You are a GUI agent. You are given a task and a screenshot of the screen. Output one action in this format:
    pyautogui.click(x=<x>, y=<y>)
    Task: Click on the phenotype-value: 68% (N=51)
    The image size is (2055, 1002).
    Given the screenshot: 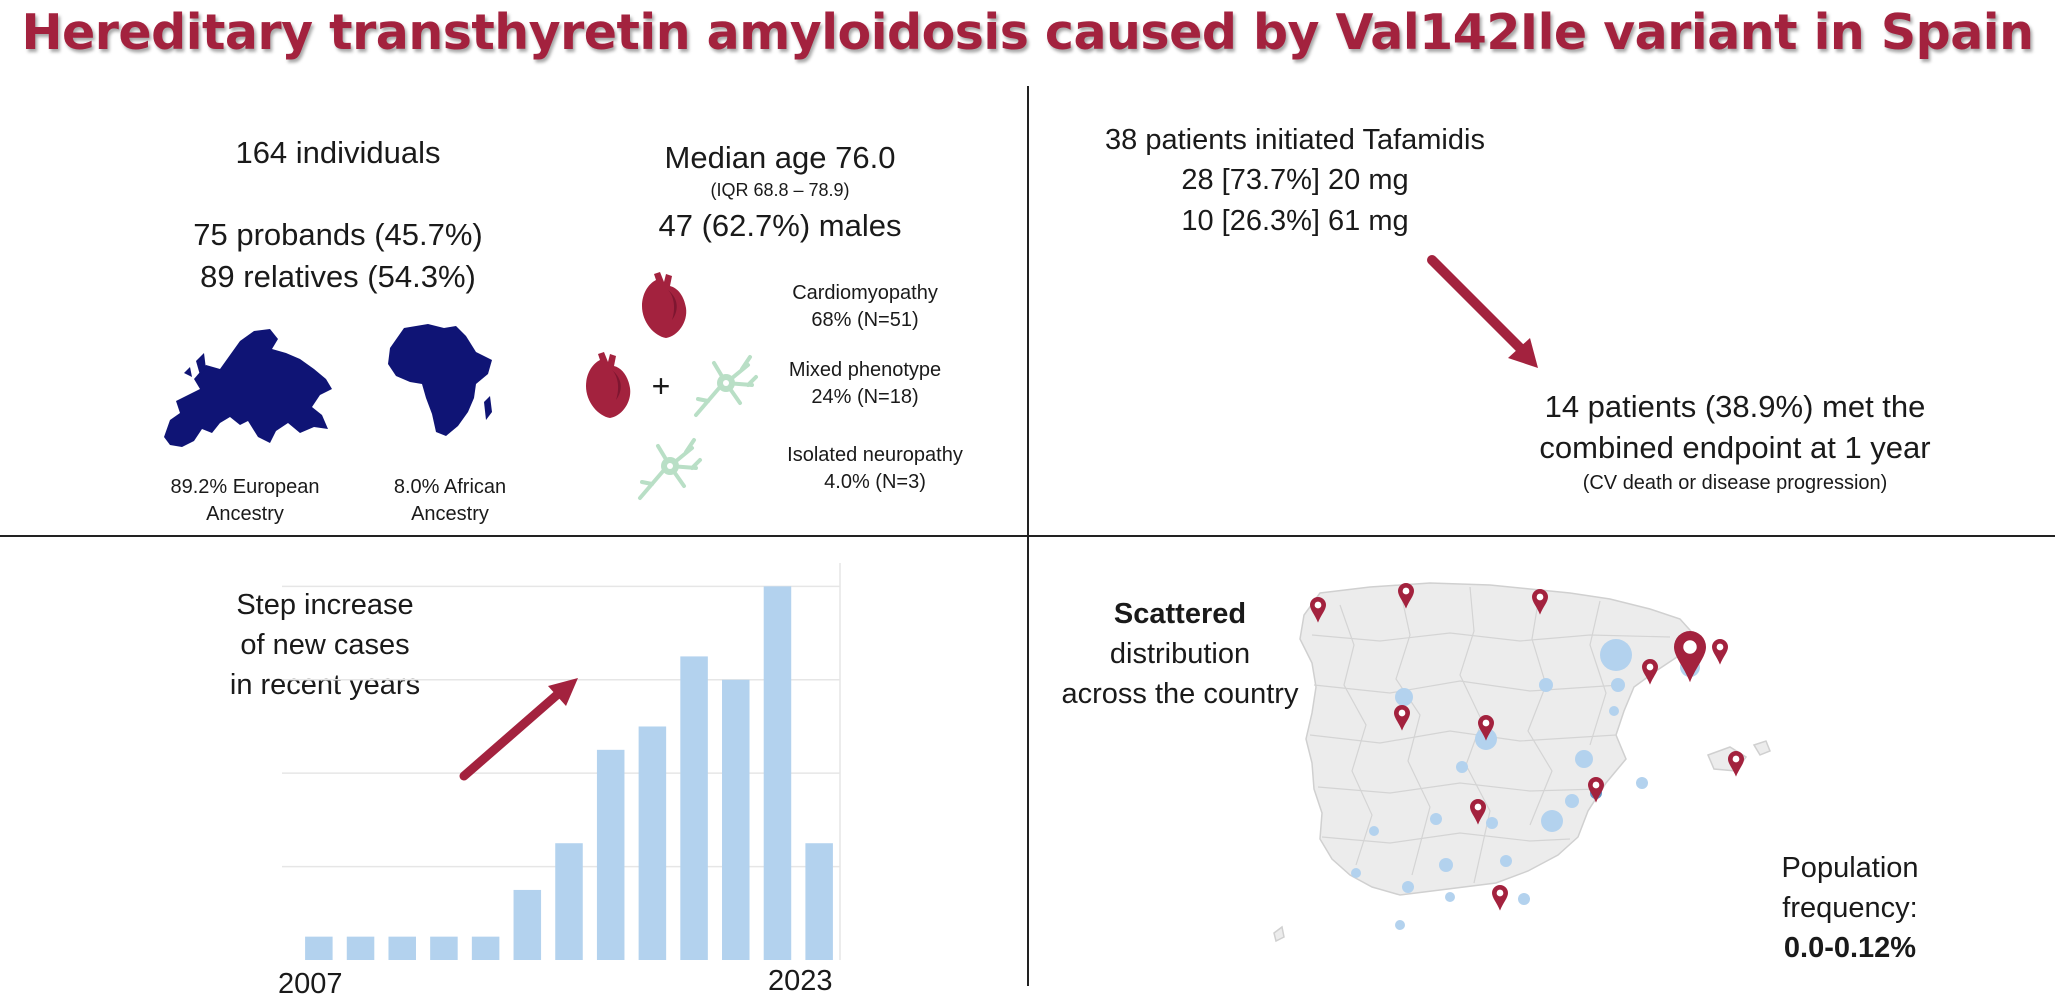 What is the action you would take?
    pyautogui.click(x=865, y=320)
    